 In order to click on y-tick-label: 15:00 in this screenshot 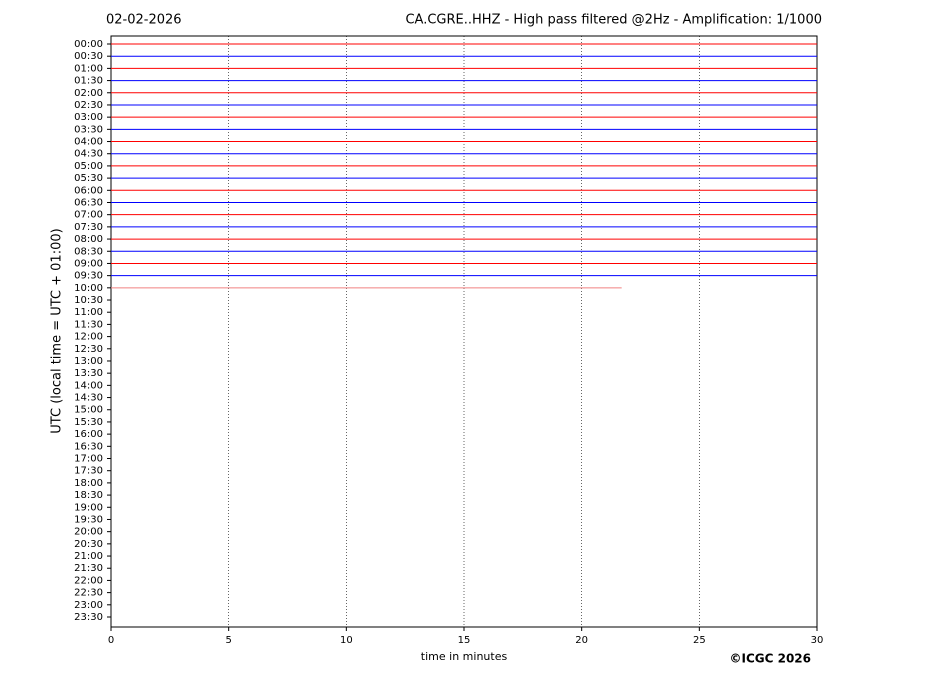, I will do `click(88, 410)`.